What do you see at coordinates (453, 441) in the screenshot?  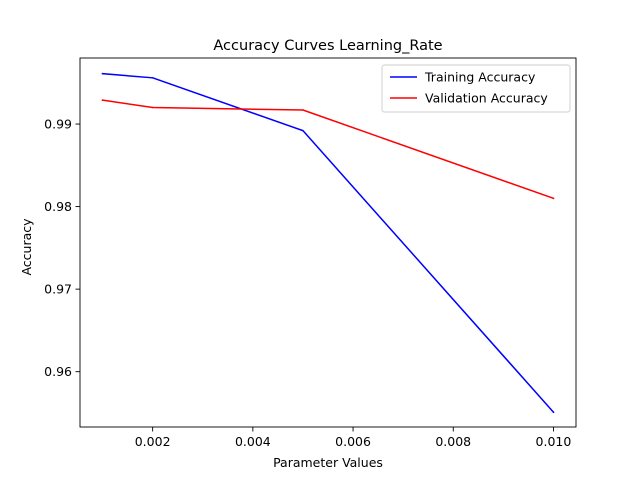 I see `x-tick-label-3: 0.008` at bounding box center [453, 441].